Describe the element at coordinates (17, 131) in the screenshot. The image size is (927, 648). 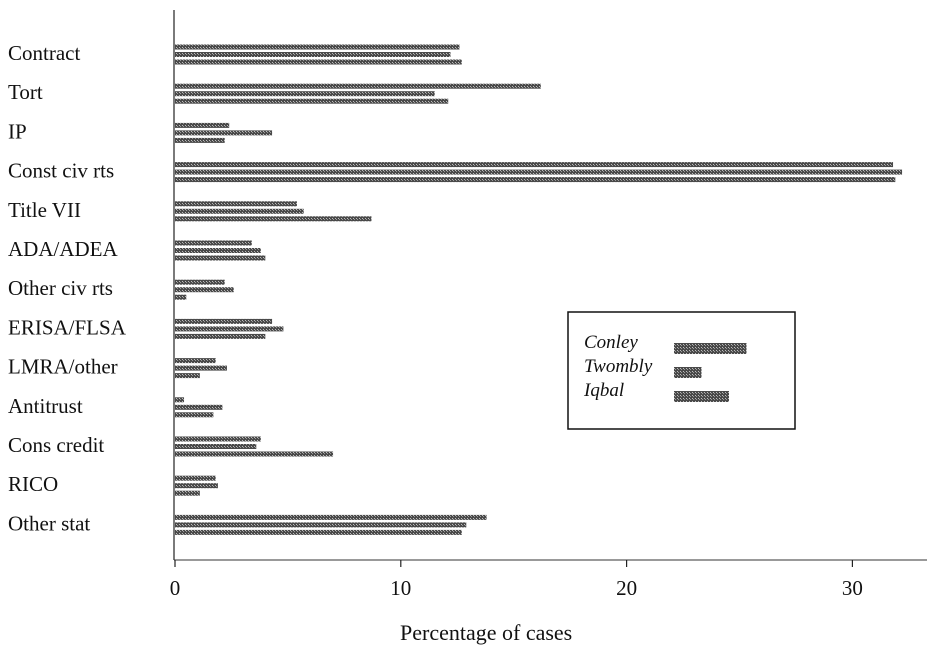
I see `category-label: IP` at that location.